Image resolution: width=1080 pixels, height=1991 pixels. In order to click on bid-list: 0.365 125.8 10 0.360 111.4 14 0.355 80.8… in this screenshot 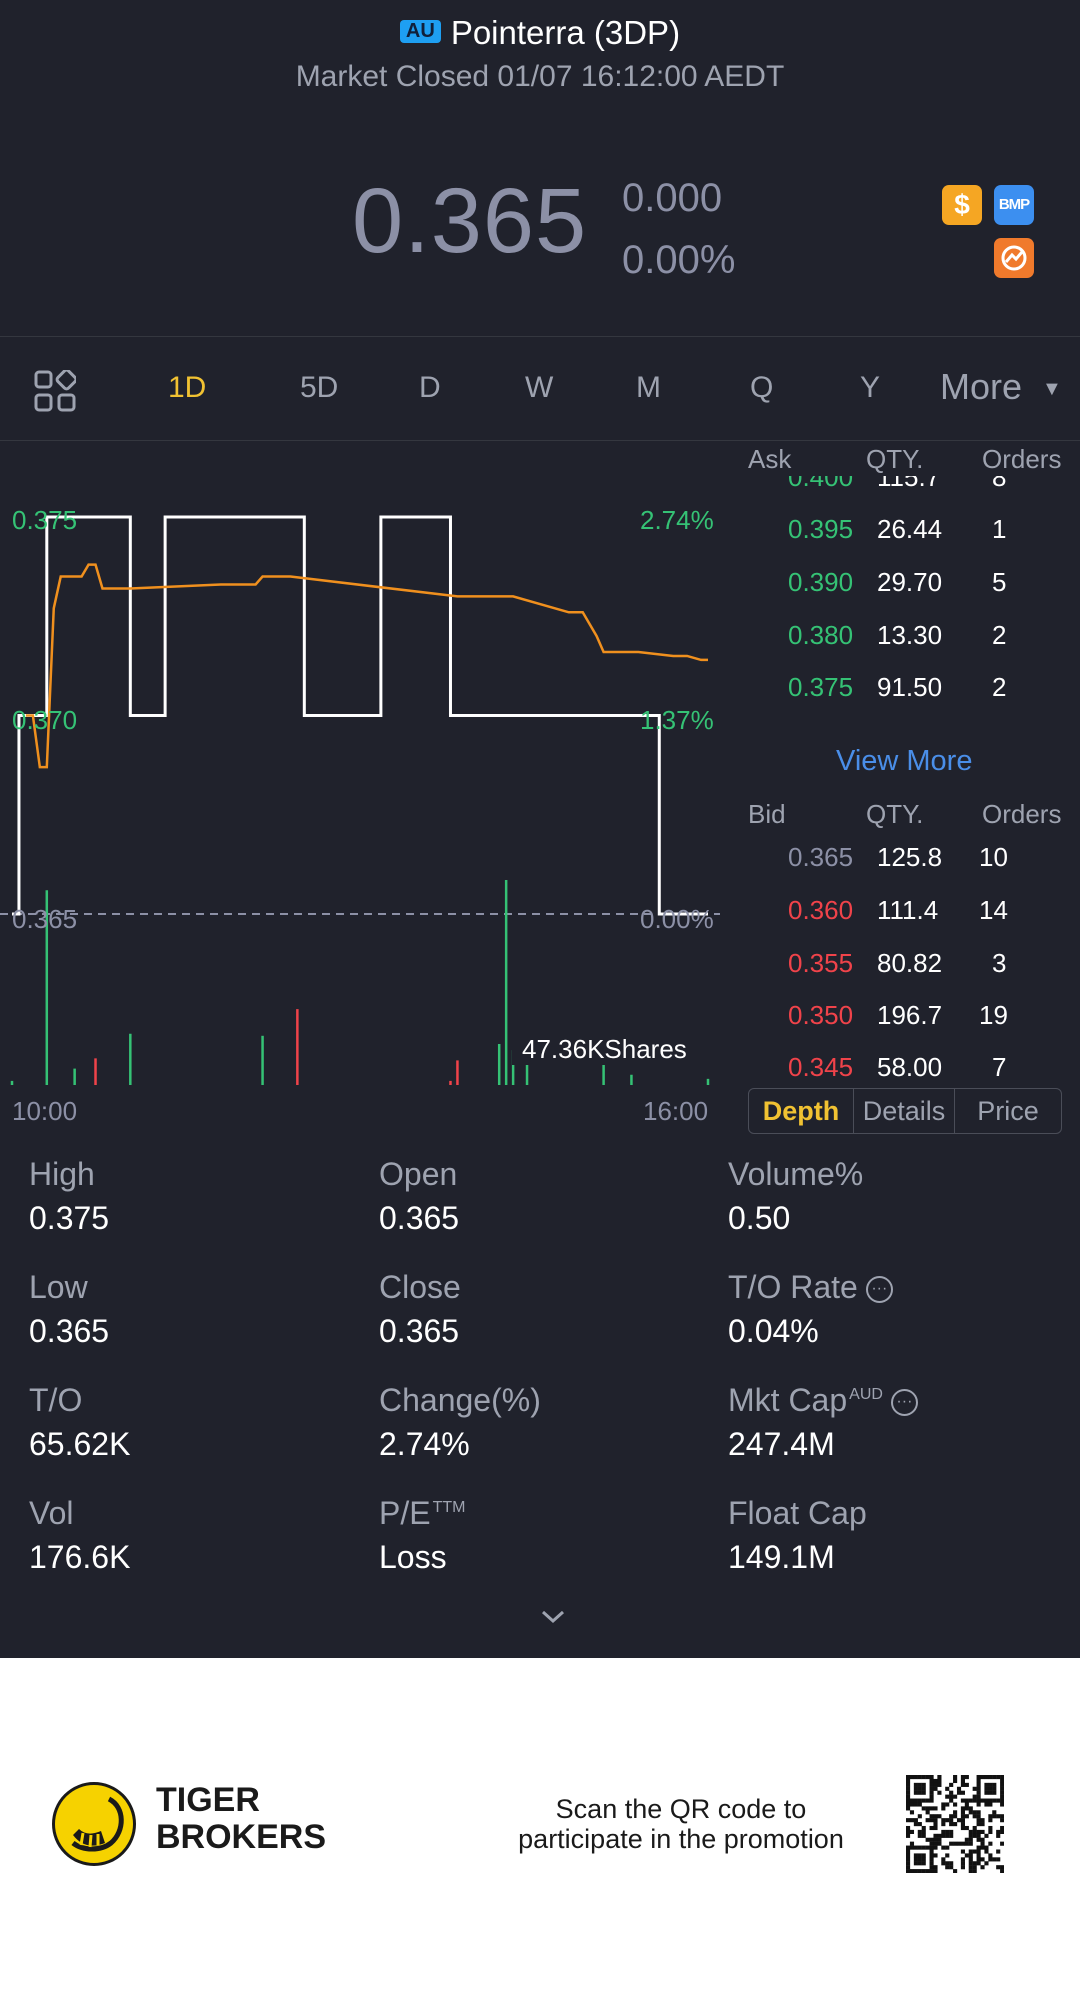, I will do `click(900, 966)`.